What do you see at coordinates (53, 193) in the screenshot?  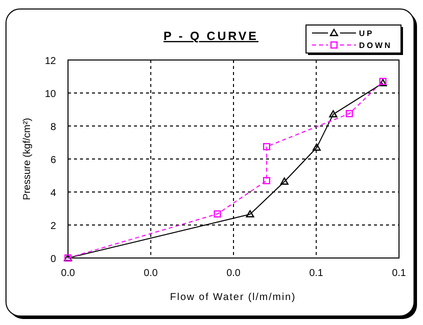 I see `y-tick-label: 4` at bounding box center [53, 193].